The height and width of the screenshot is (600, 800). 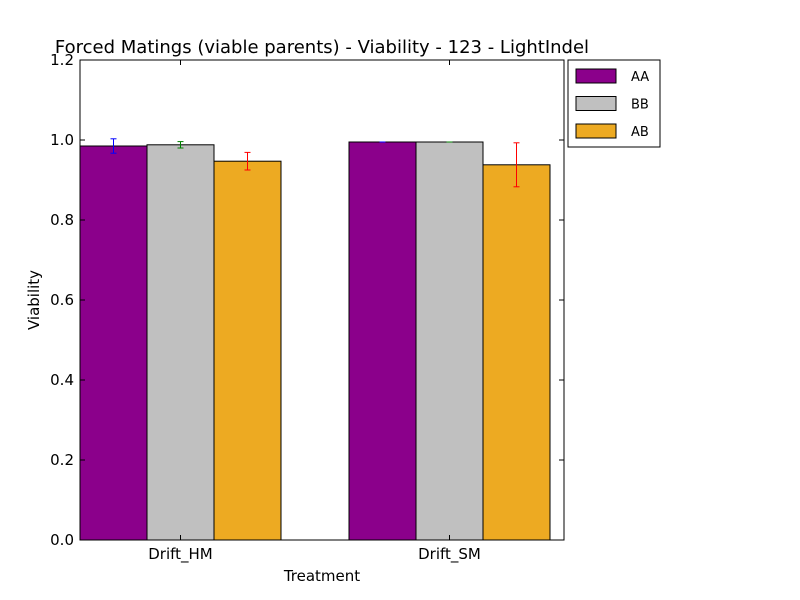 What do you see at coordinates (640, 132) in the screenshot?
I see `legend-label-AB: AB` at bounding box center [640, 132].